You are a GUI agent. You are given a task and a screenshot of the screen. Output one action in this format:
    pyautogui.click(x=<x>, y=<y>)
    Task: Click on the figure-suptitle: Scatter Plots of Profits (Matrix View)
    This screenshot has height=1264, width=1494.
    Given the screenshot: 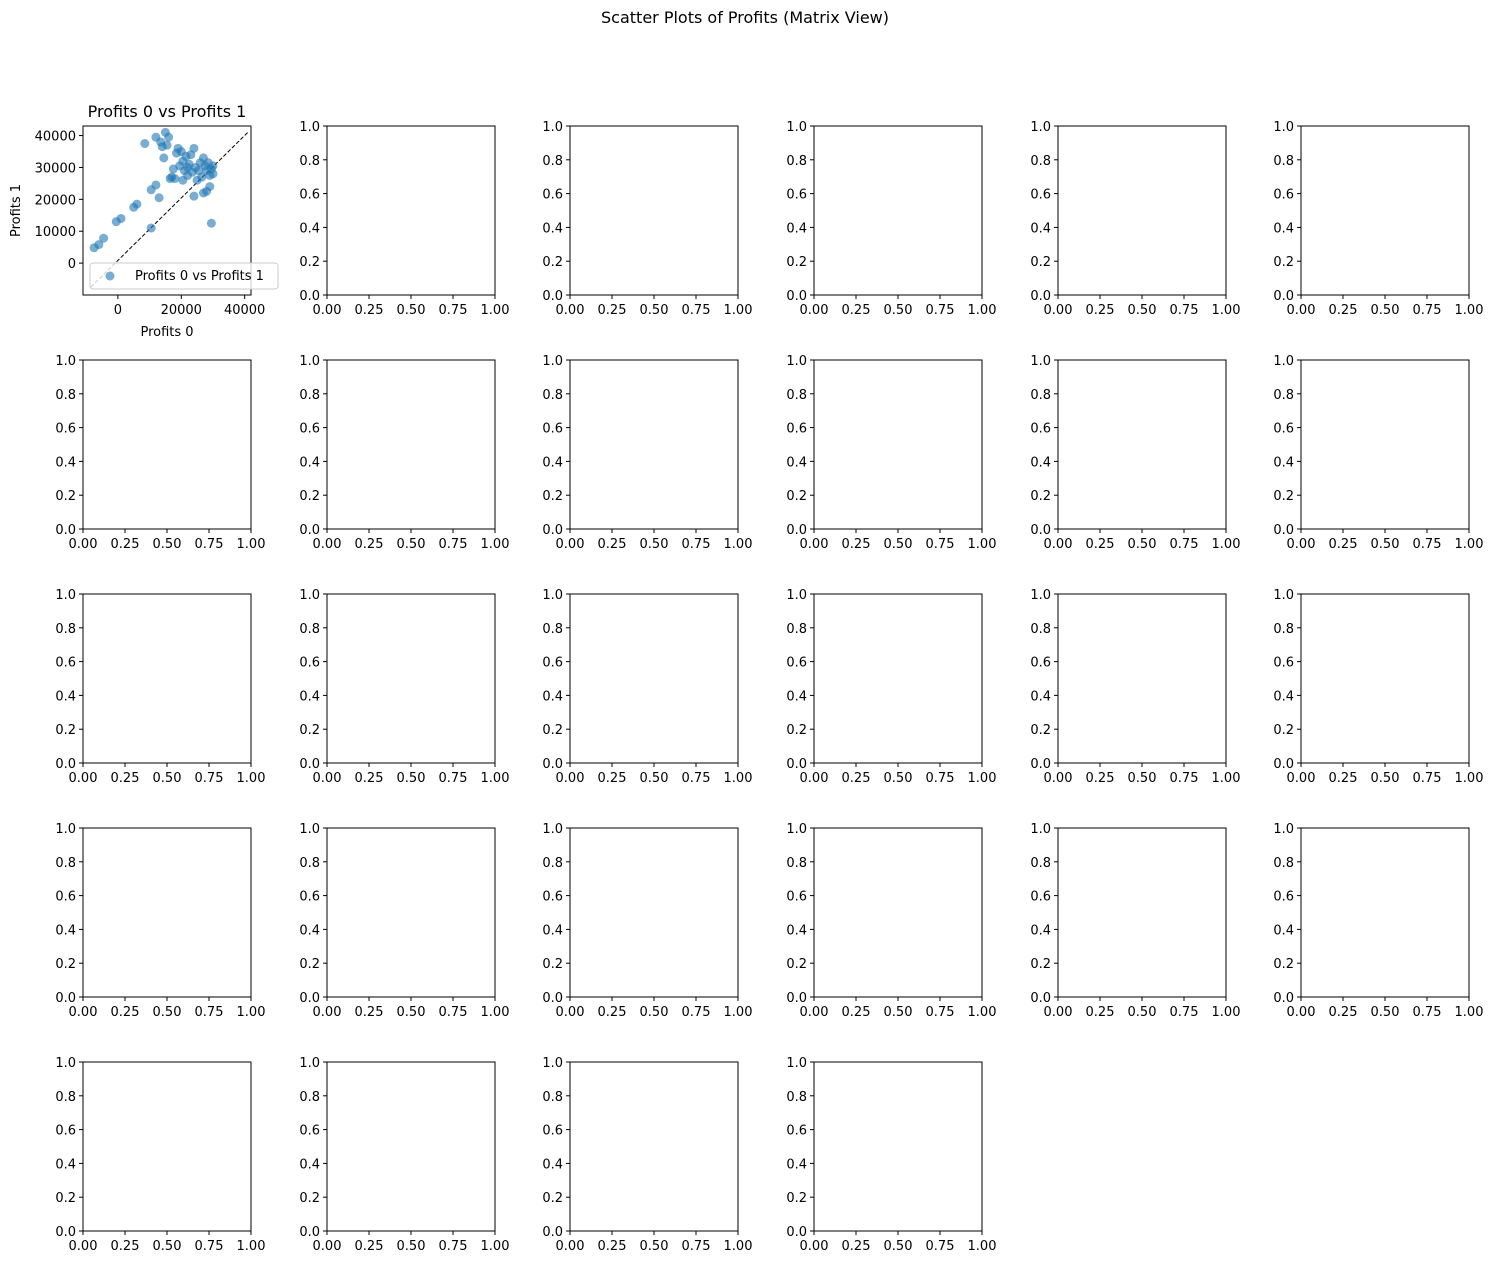 What is the action you would take?
    pyautogui.click(x=745, y=17)
    